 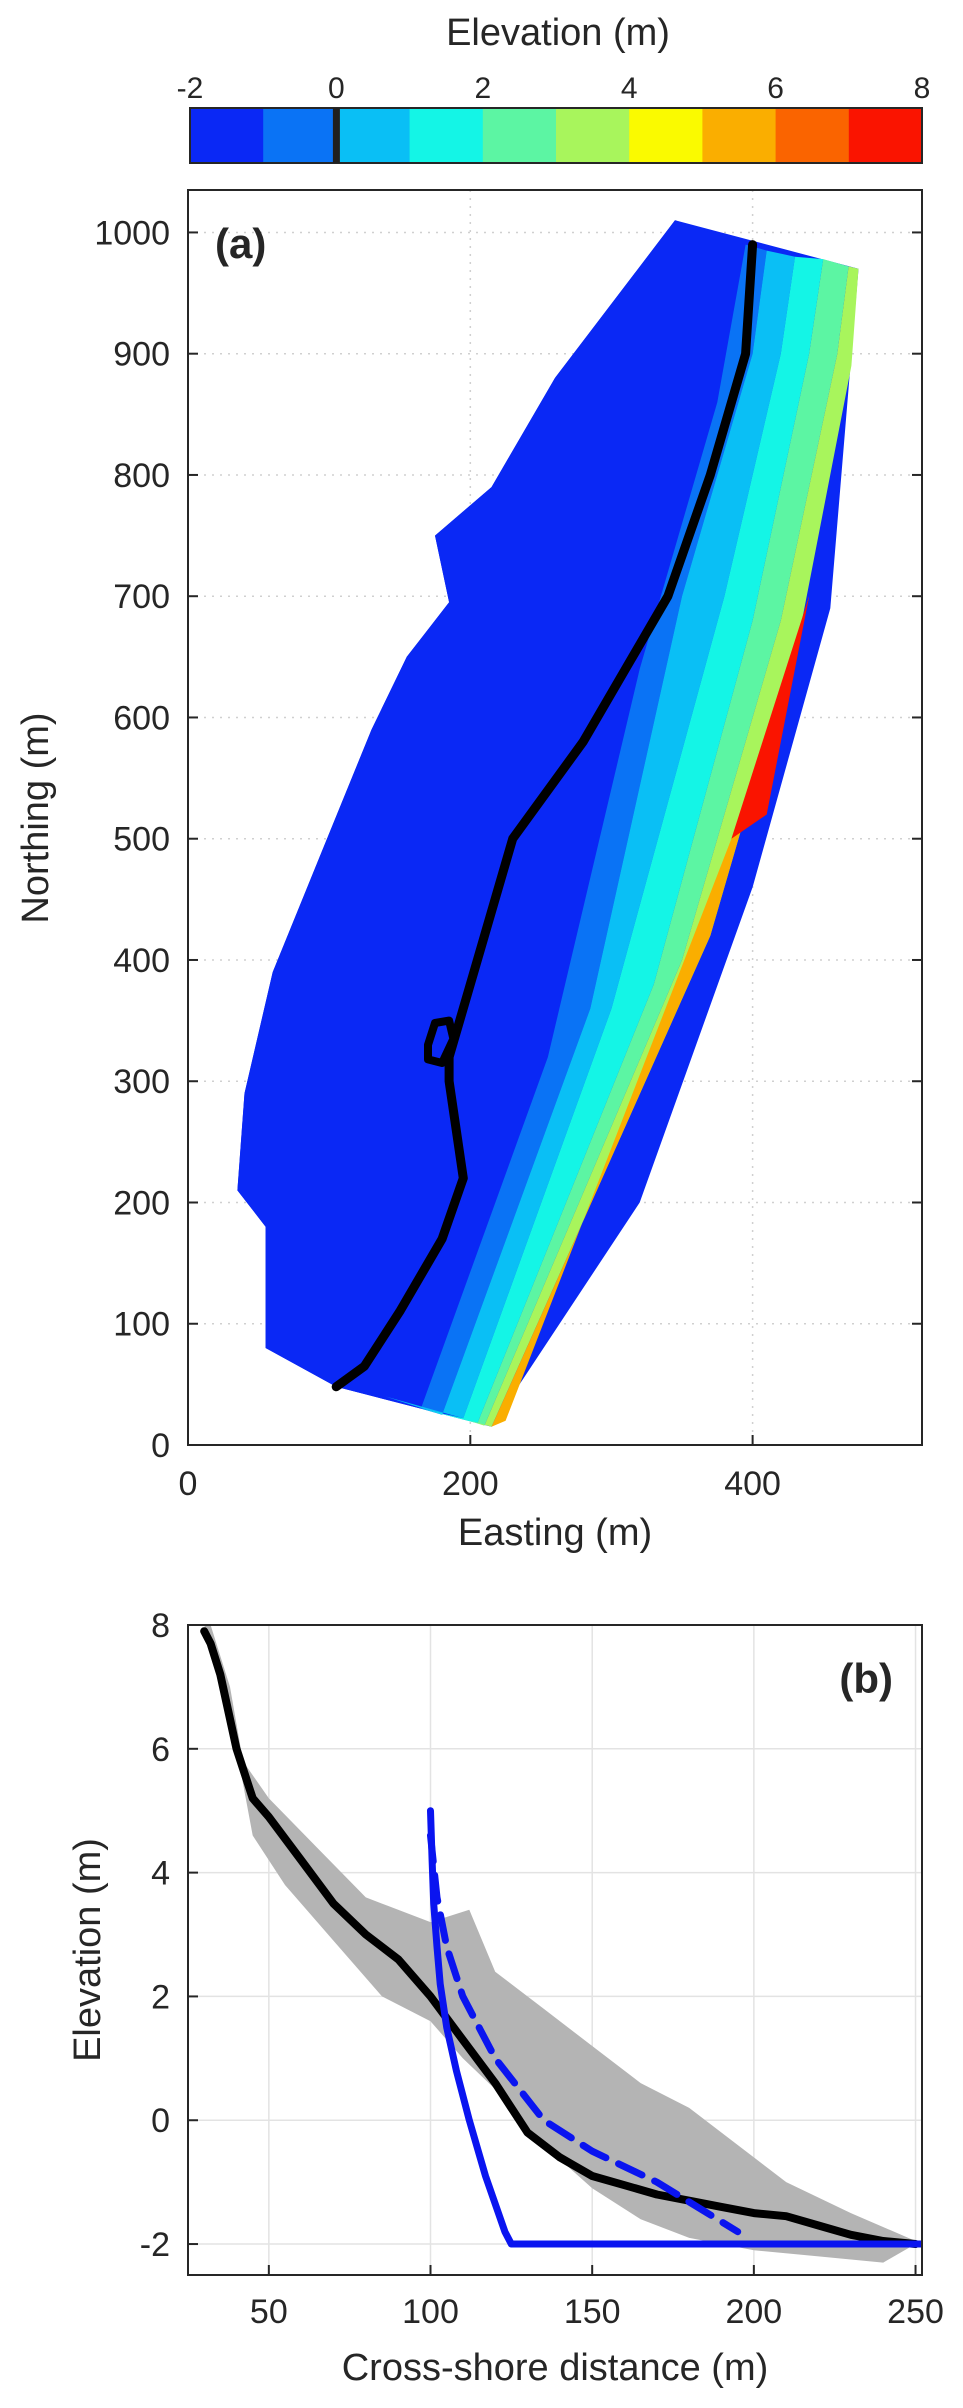 What do you see at coordinates (160, 2121) in the screenshot?
I see `profile-y-tick-label: 0` at bounding box center [160, 2121].